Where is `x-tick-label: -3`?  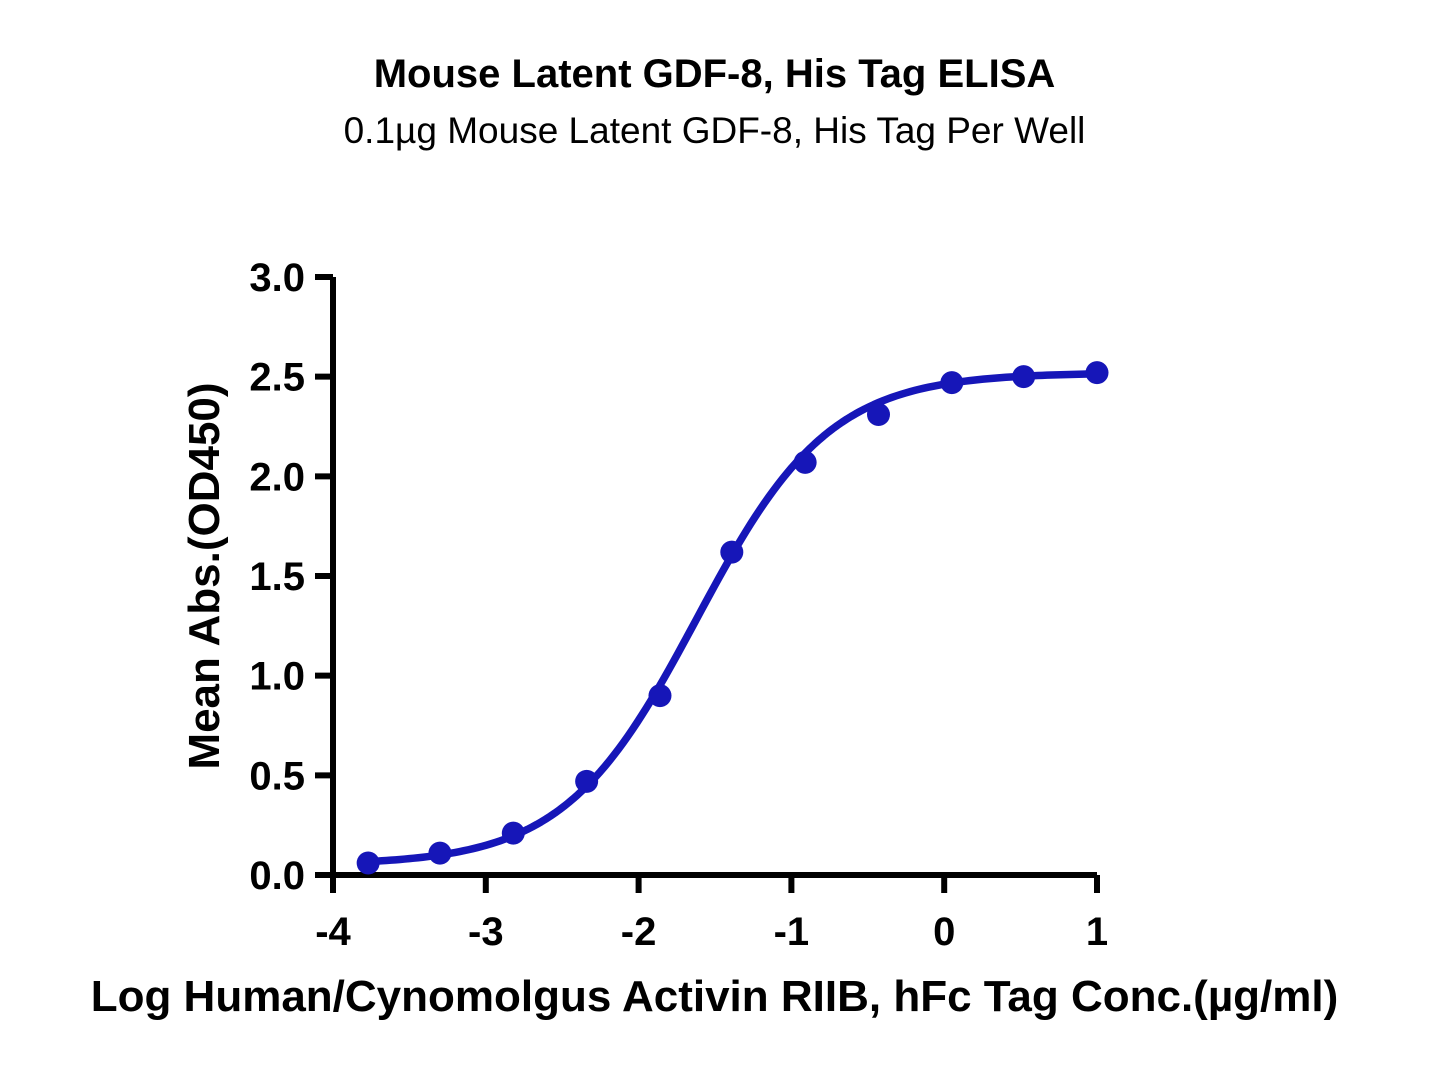
x-tick-label: -3 is located at coordinates (486, 932).